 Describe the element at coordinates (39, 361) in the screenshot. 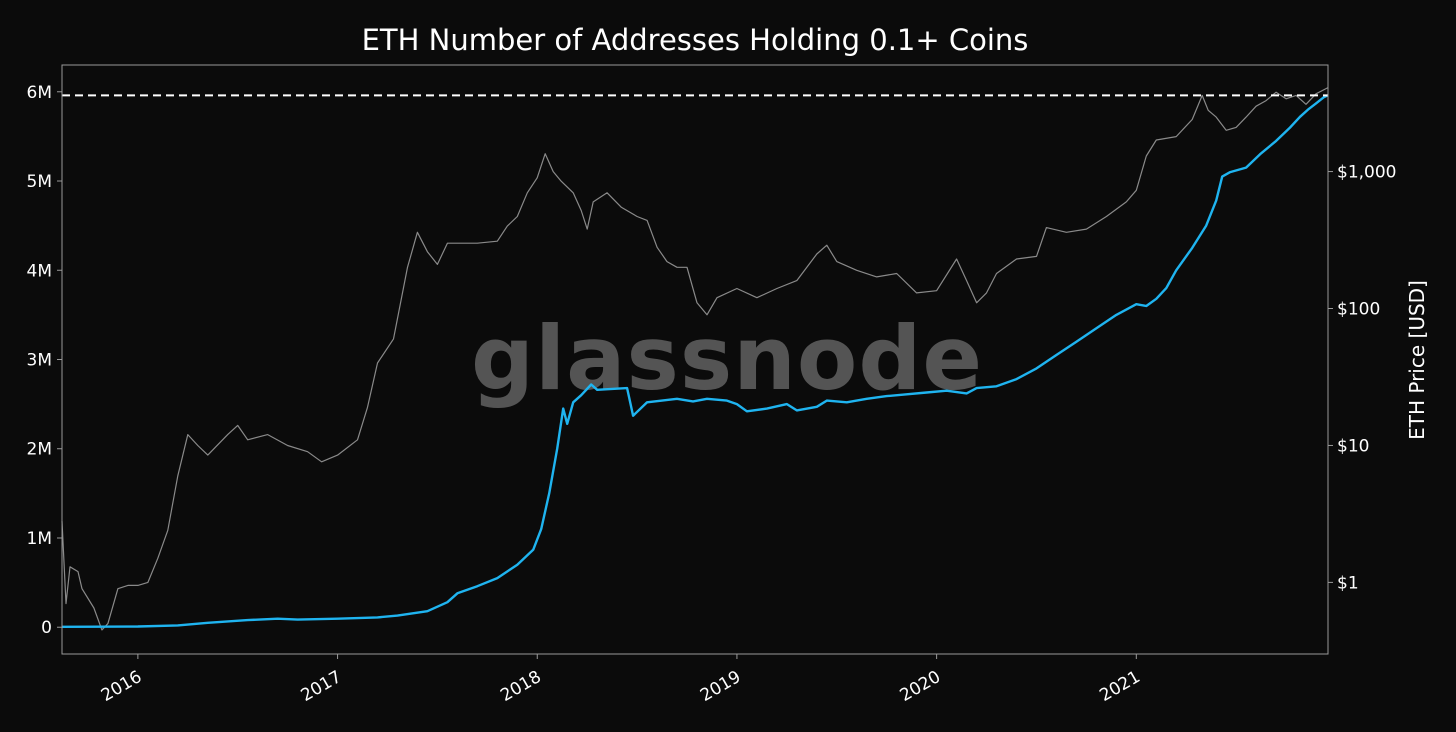

I see `y-left-tick-label: 3M` at that location.